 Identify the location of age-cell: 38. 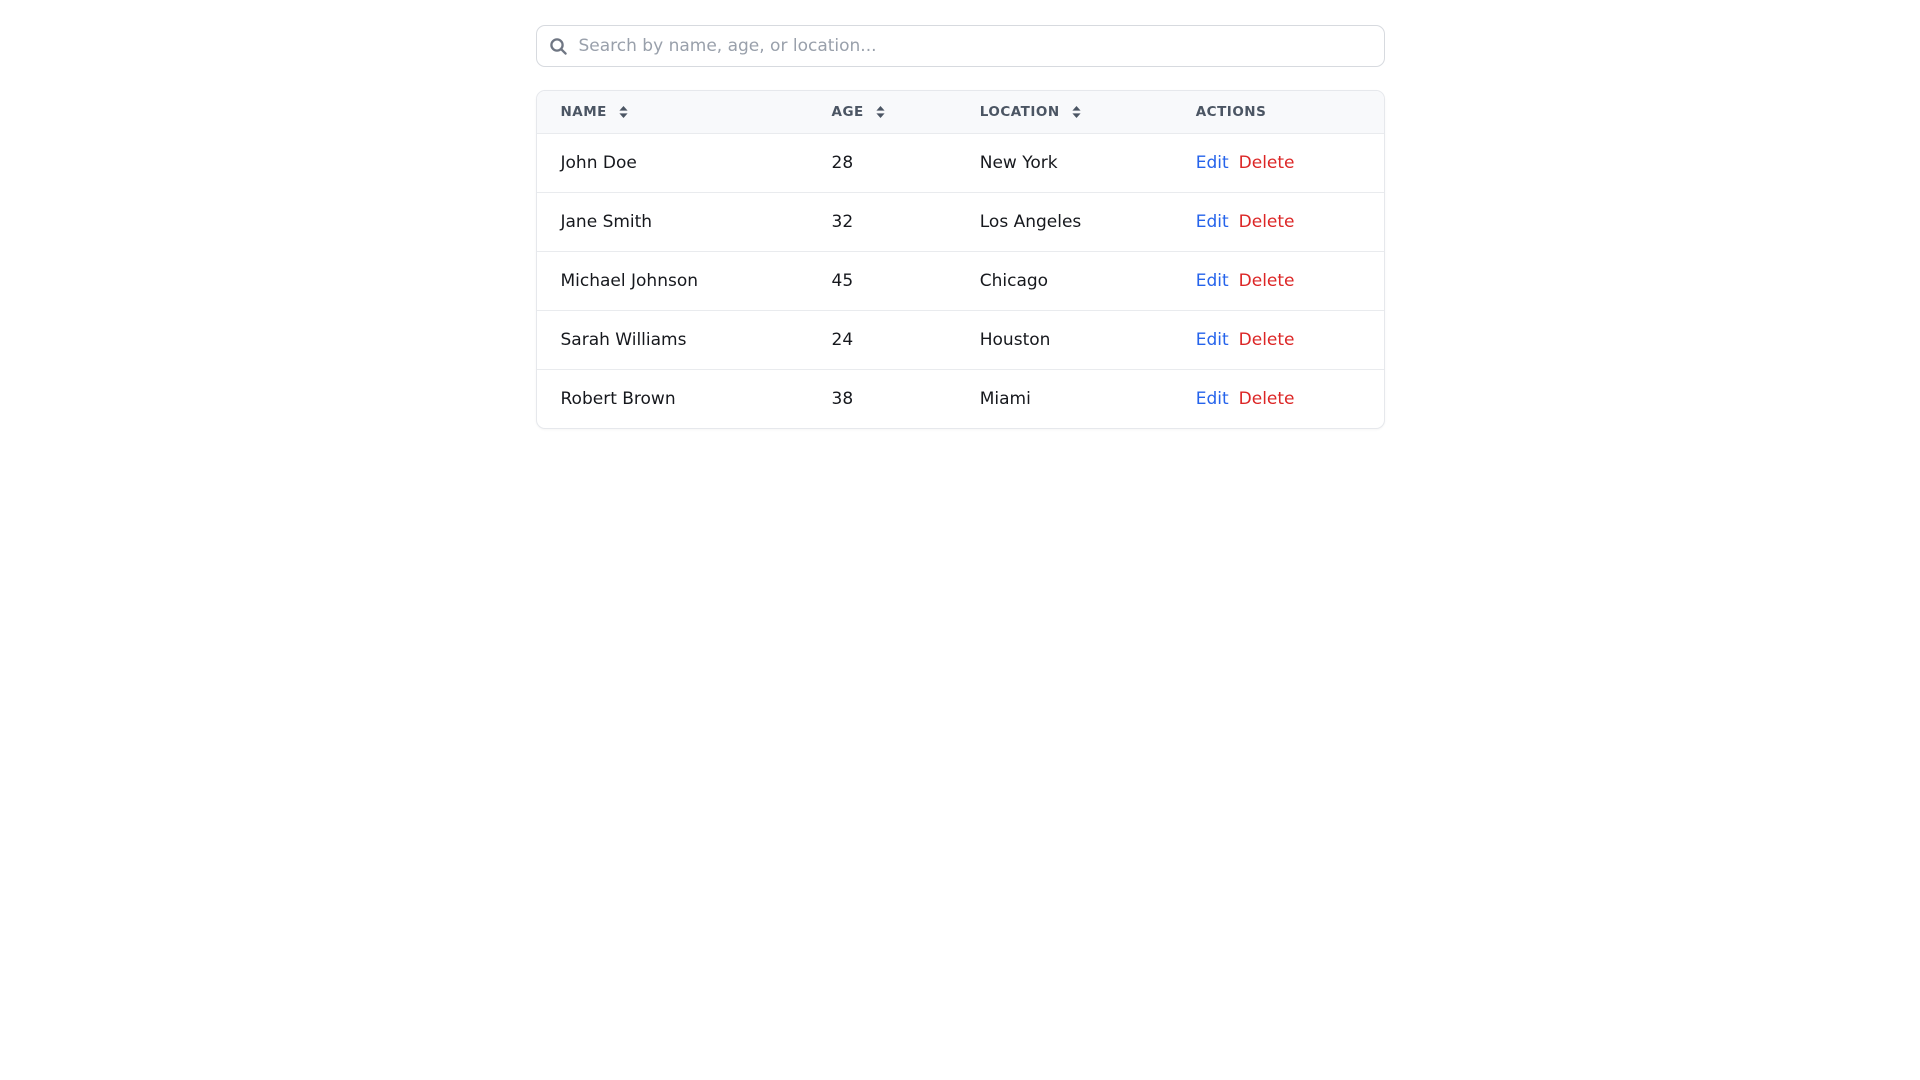
(881, 398).